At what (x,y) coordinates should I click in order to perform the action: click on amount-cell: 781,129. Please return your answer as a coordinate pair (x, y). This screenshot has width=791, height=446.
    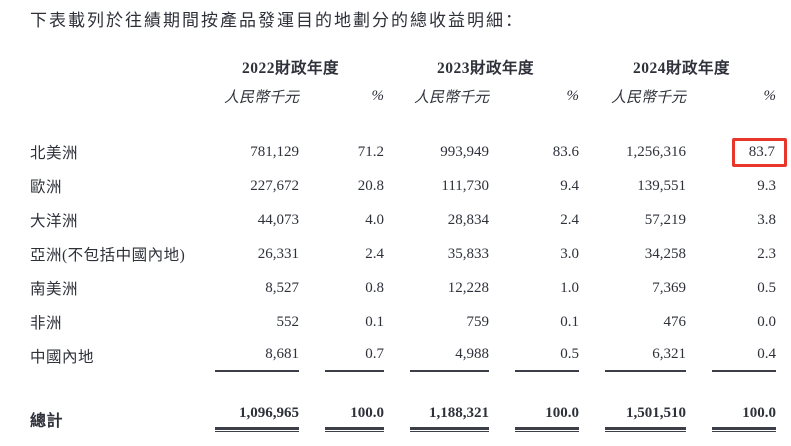
    Looking at the image, I should click on (248, 152).